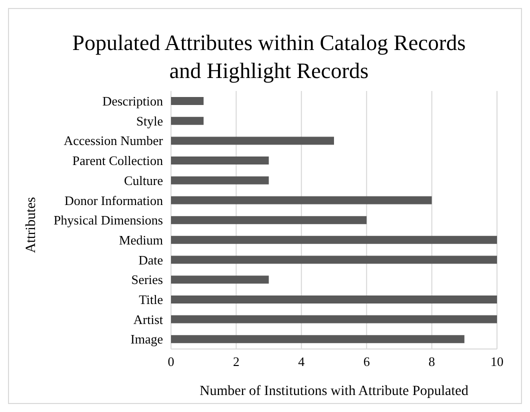 The width and height of the screenshot is (530, 412). Describe the element at coordinates (114, 140) in the screenshot. I see `y-tick-label: Accession Number` at that location.